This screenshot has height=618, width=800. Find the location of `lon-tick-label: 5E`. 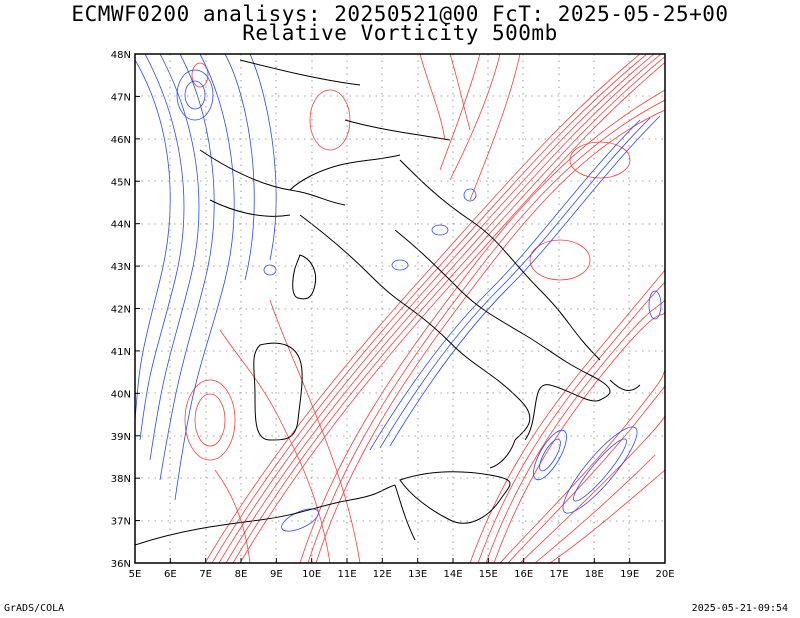

lon-tick-label: 5E is located at coordinates (135, 574).